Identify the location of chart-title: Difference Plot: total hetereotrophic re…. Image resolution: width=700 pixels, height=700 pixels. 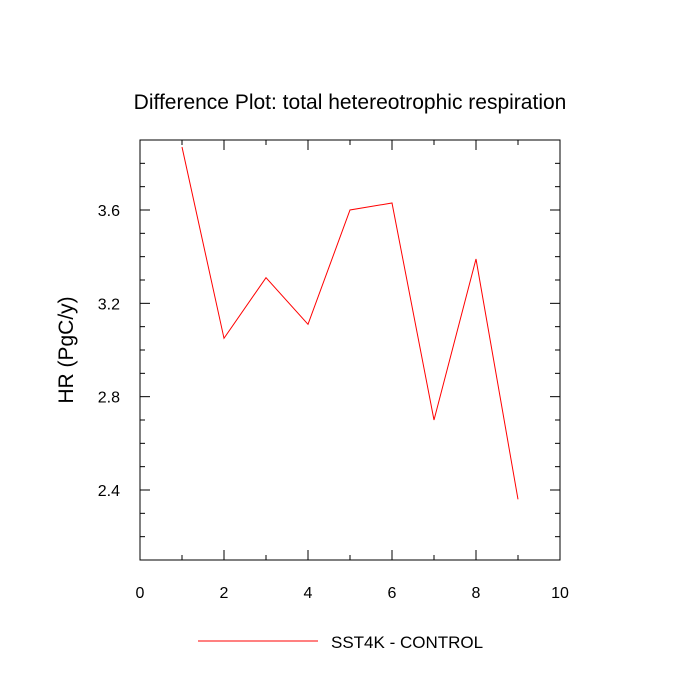
(350, 102).